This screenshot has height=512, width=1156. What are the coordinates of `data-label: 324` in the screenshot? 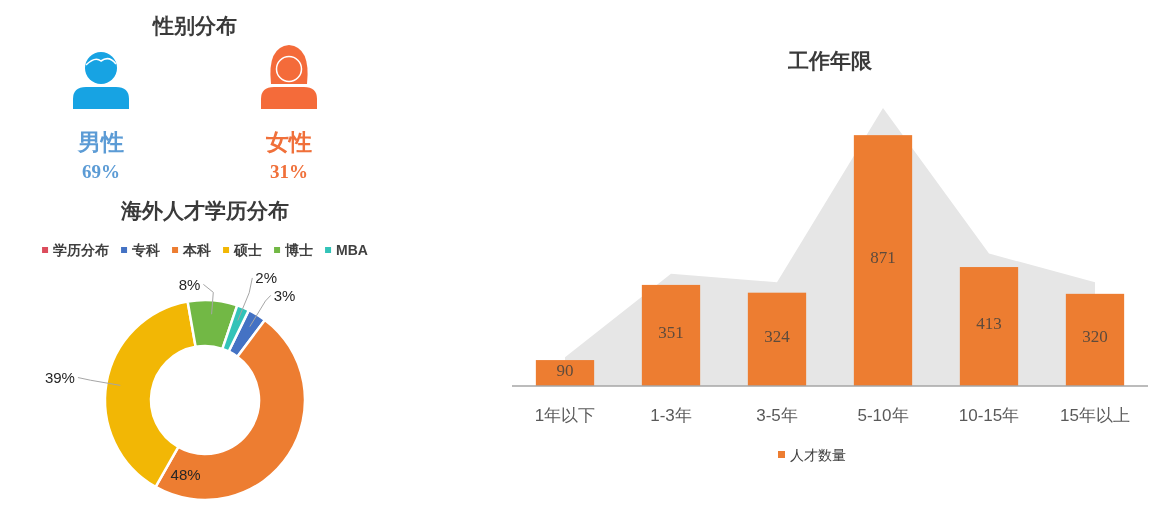 It's located at (777, 336).